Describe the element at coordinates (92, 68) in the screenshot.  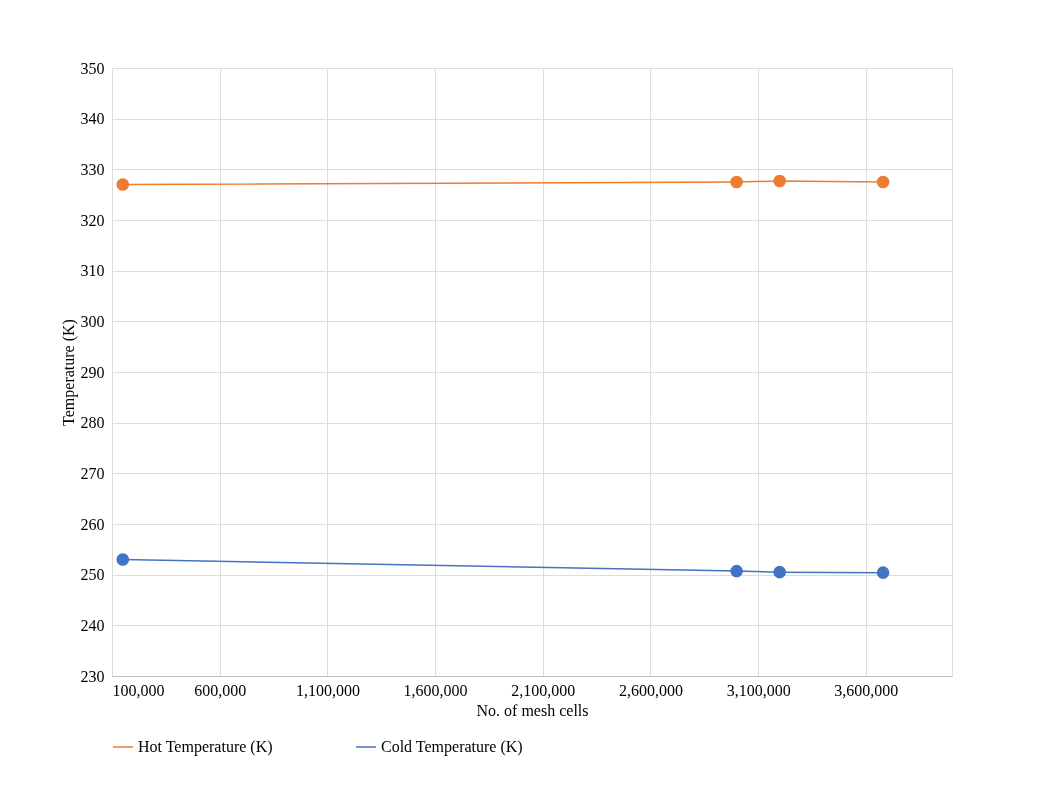
I see `y-tick-label: 350` at that location.